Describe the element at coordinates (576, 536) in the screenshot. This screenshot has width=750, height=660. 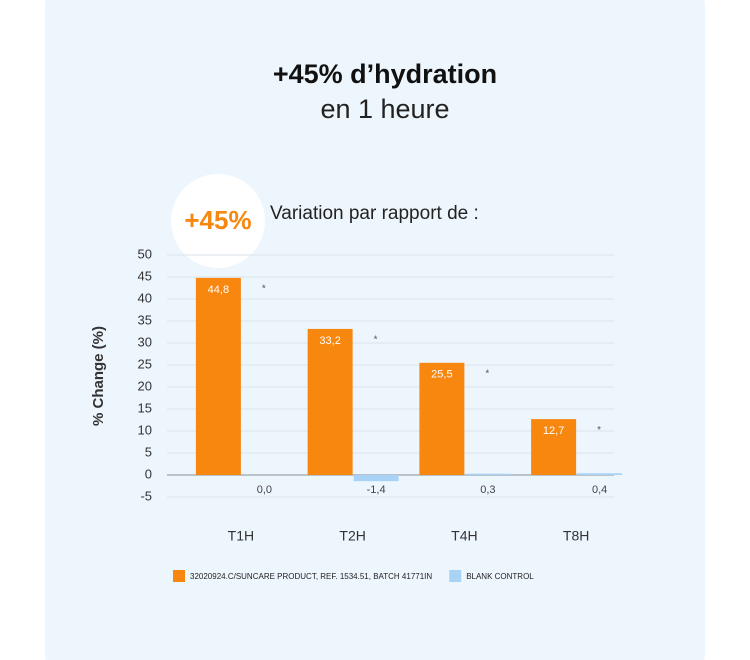
I see `x-tick-label: T8H` at that location.